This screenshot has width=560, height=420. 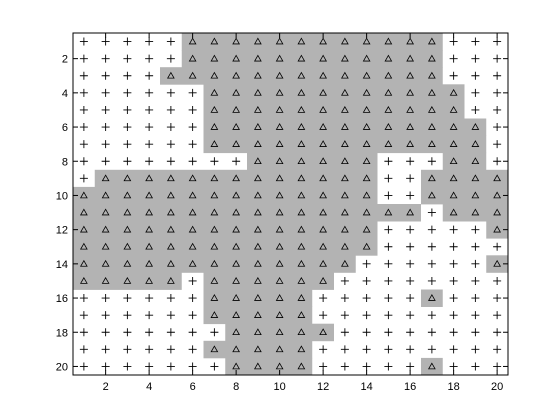 What do you see at coordinates (236, 387) in the screenshot?
I see `x-tick-label: 8` at bounding box center [236, 387].